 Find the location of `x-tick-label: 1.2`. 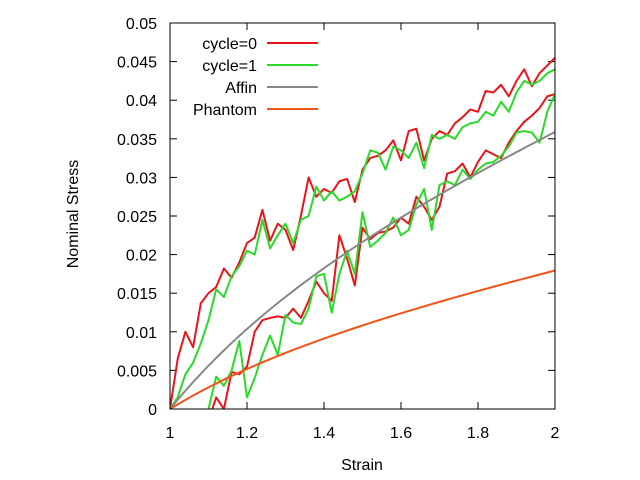

x-tick-label: 1.2 is located at coordinates (247, 433).